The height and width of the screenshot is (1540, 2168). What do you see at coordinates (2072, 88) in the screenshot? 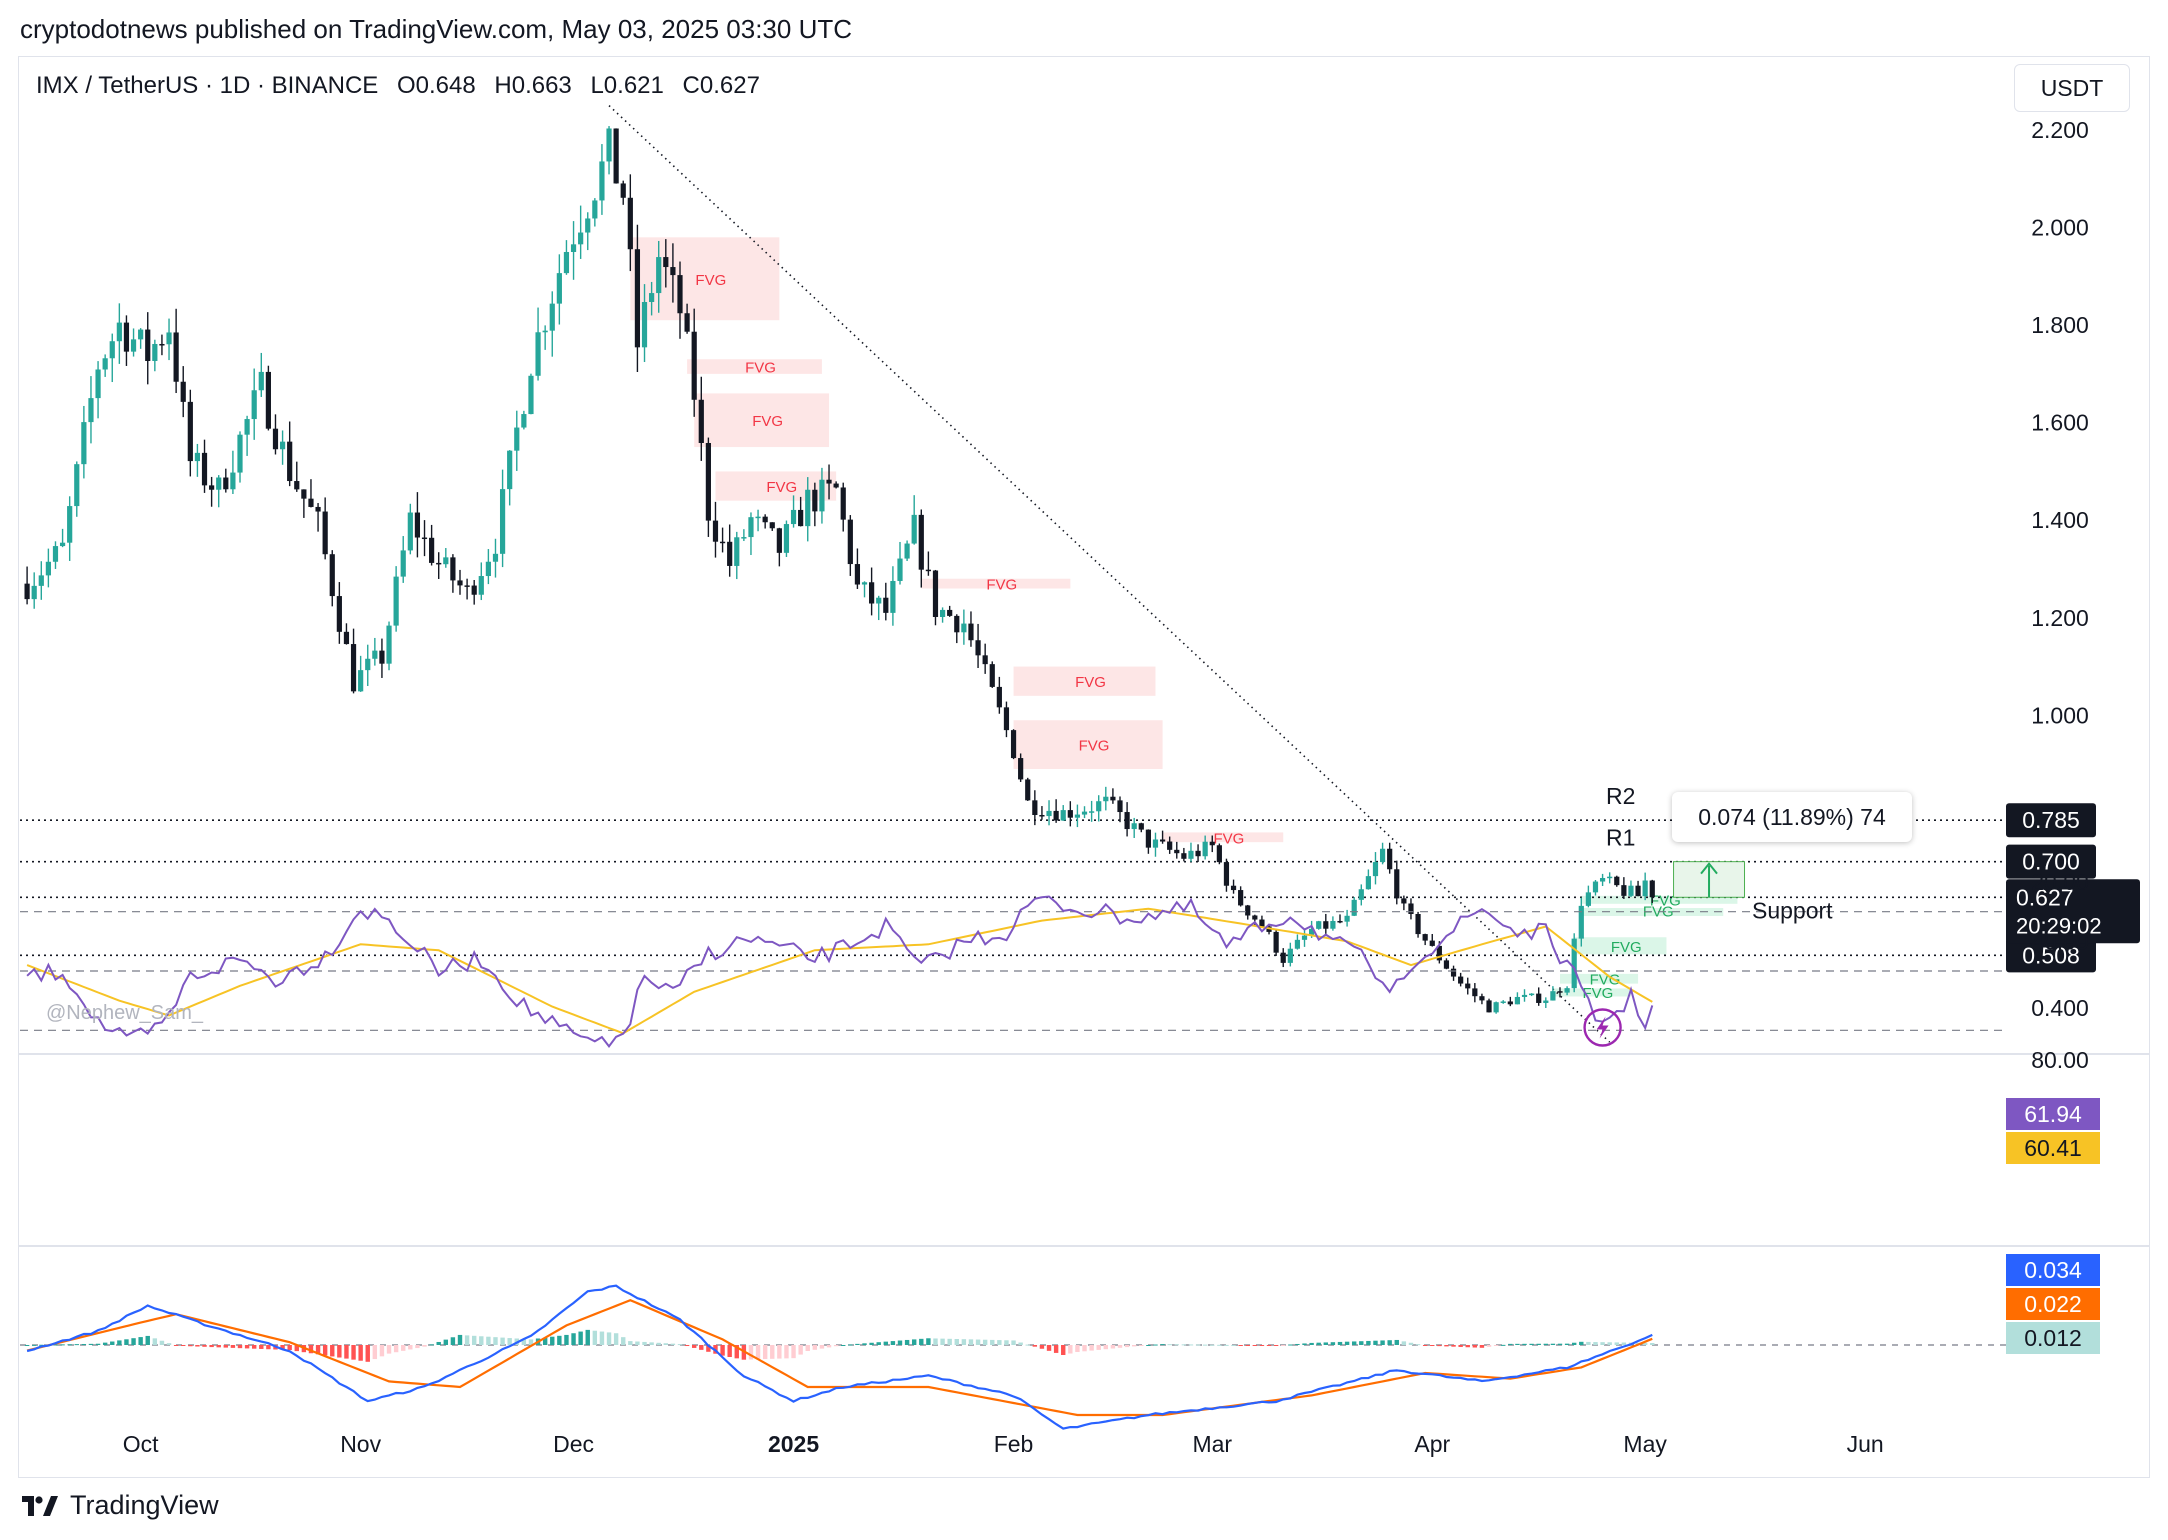
I see `currency-button: USDT` at bounding box center [2072, 88].